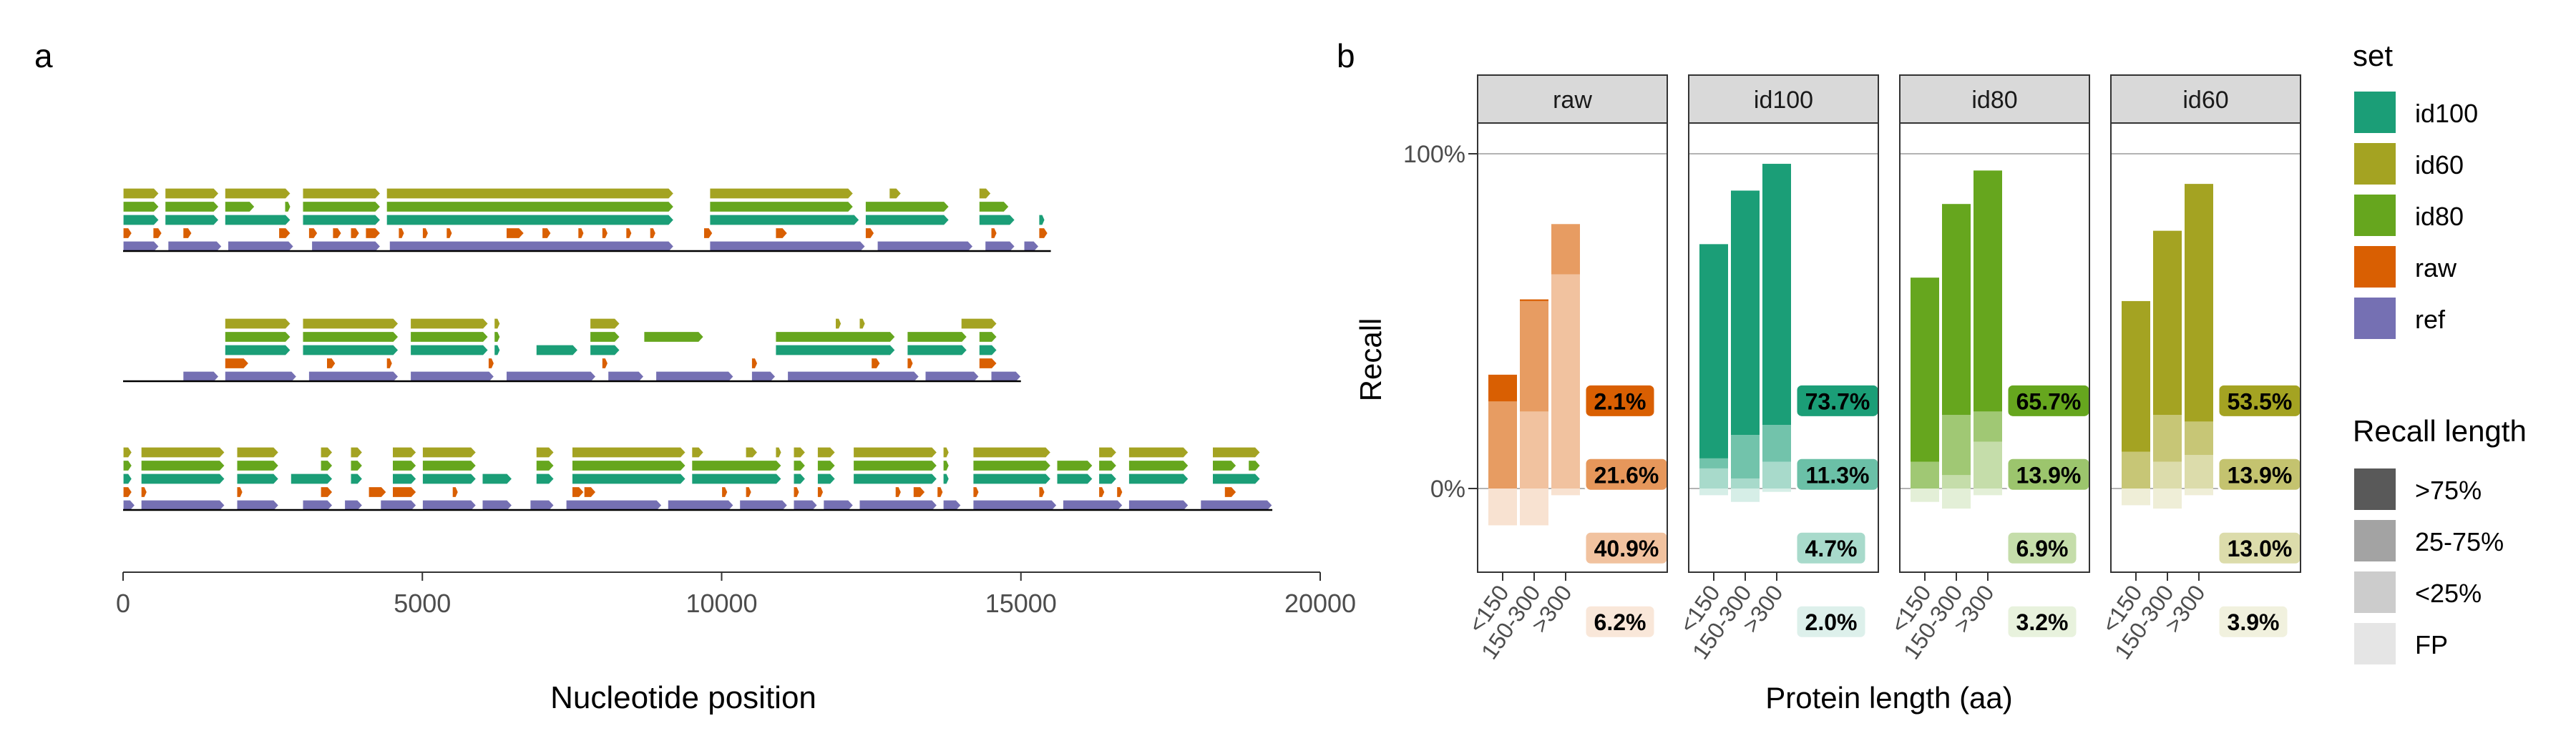  I want to click on facet-border, so click(1572, 347).